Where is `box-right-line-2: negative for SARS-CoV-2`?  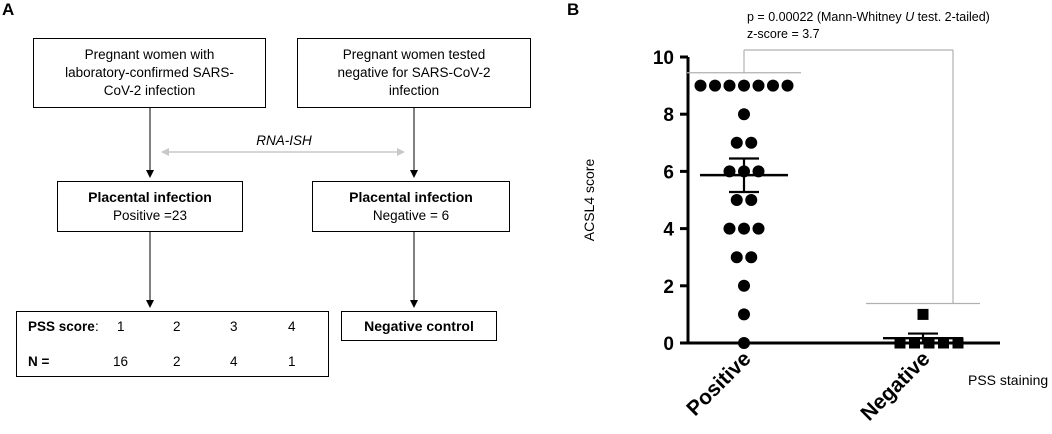 box-right-line-2: negative for SARS-CoV-2 is located at coordinates (414, 73).